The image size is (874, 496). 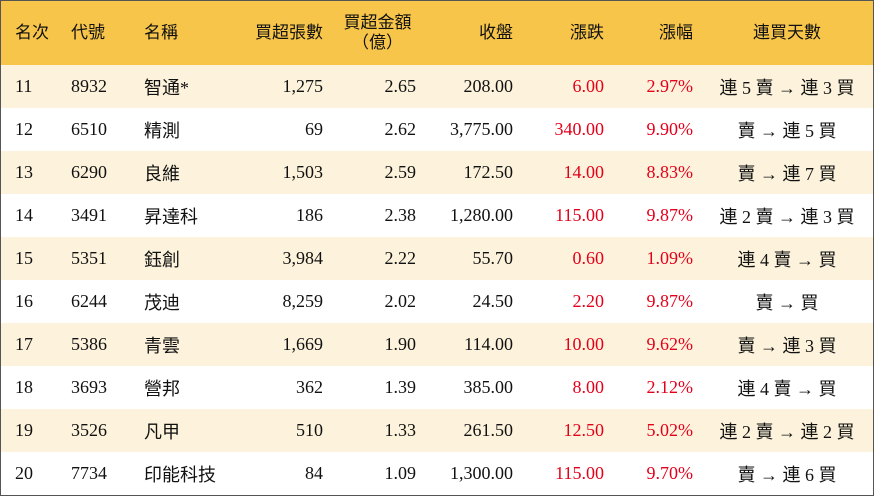 What do you see at coordinates (481, 129) in the screenshot?
I see `table-cell: 3,775.00` at bounding box center [481, 129].